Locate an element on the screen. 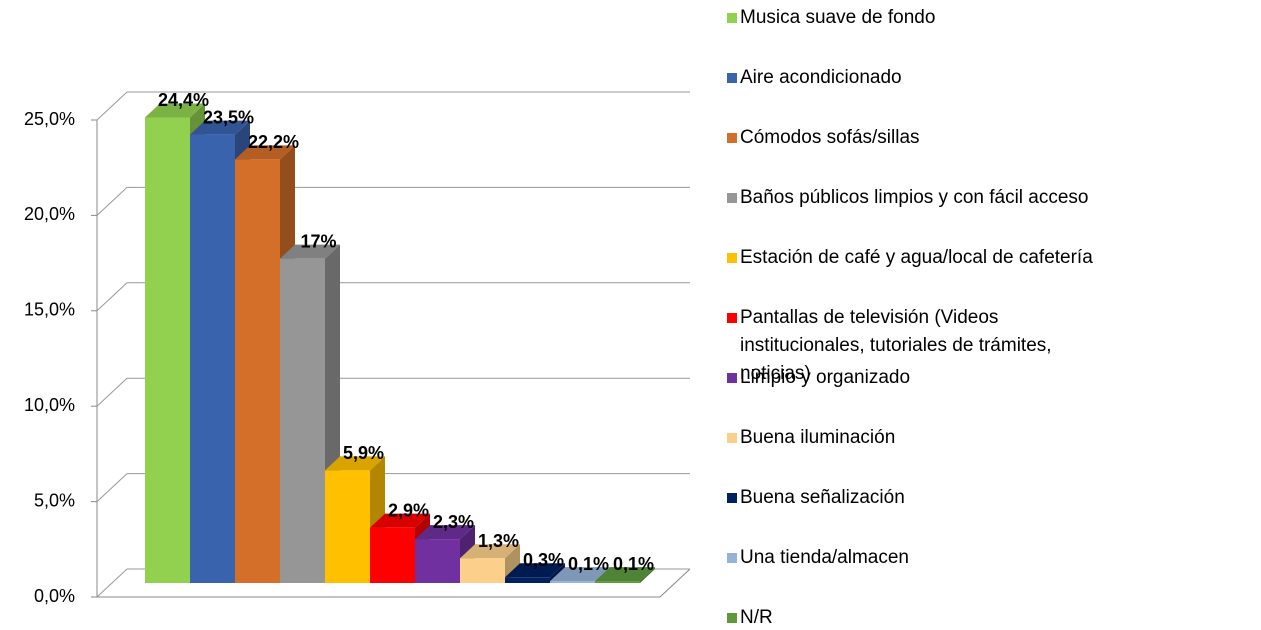 Image resolution: width=1261 pixels, height=630 pixels. legend-label: Una tienda/almacen is located at coordinates (824, 557).